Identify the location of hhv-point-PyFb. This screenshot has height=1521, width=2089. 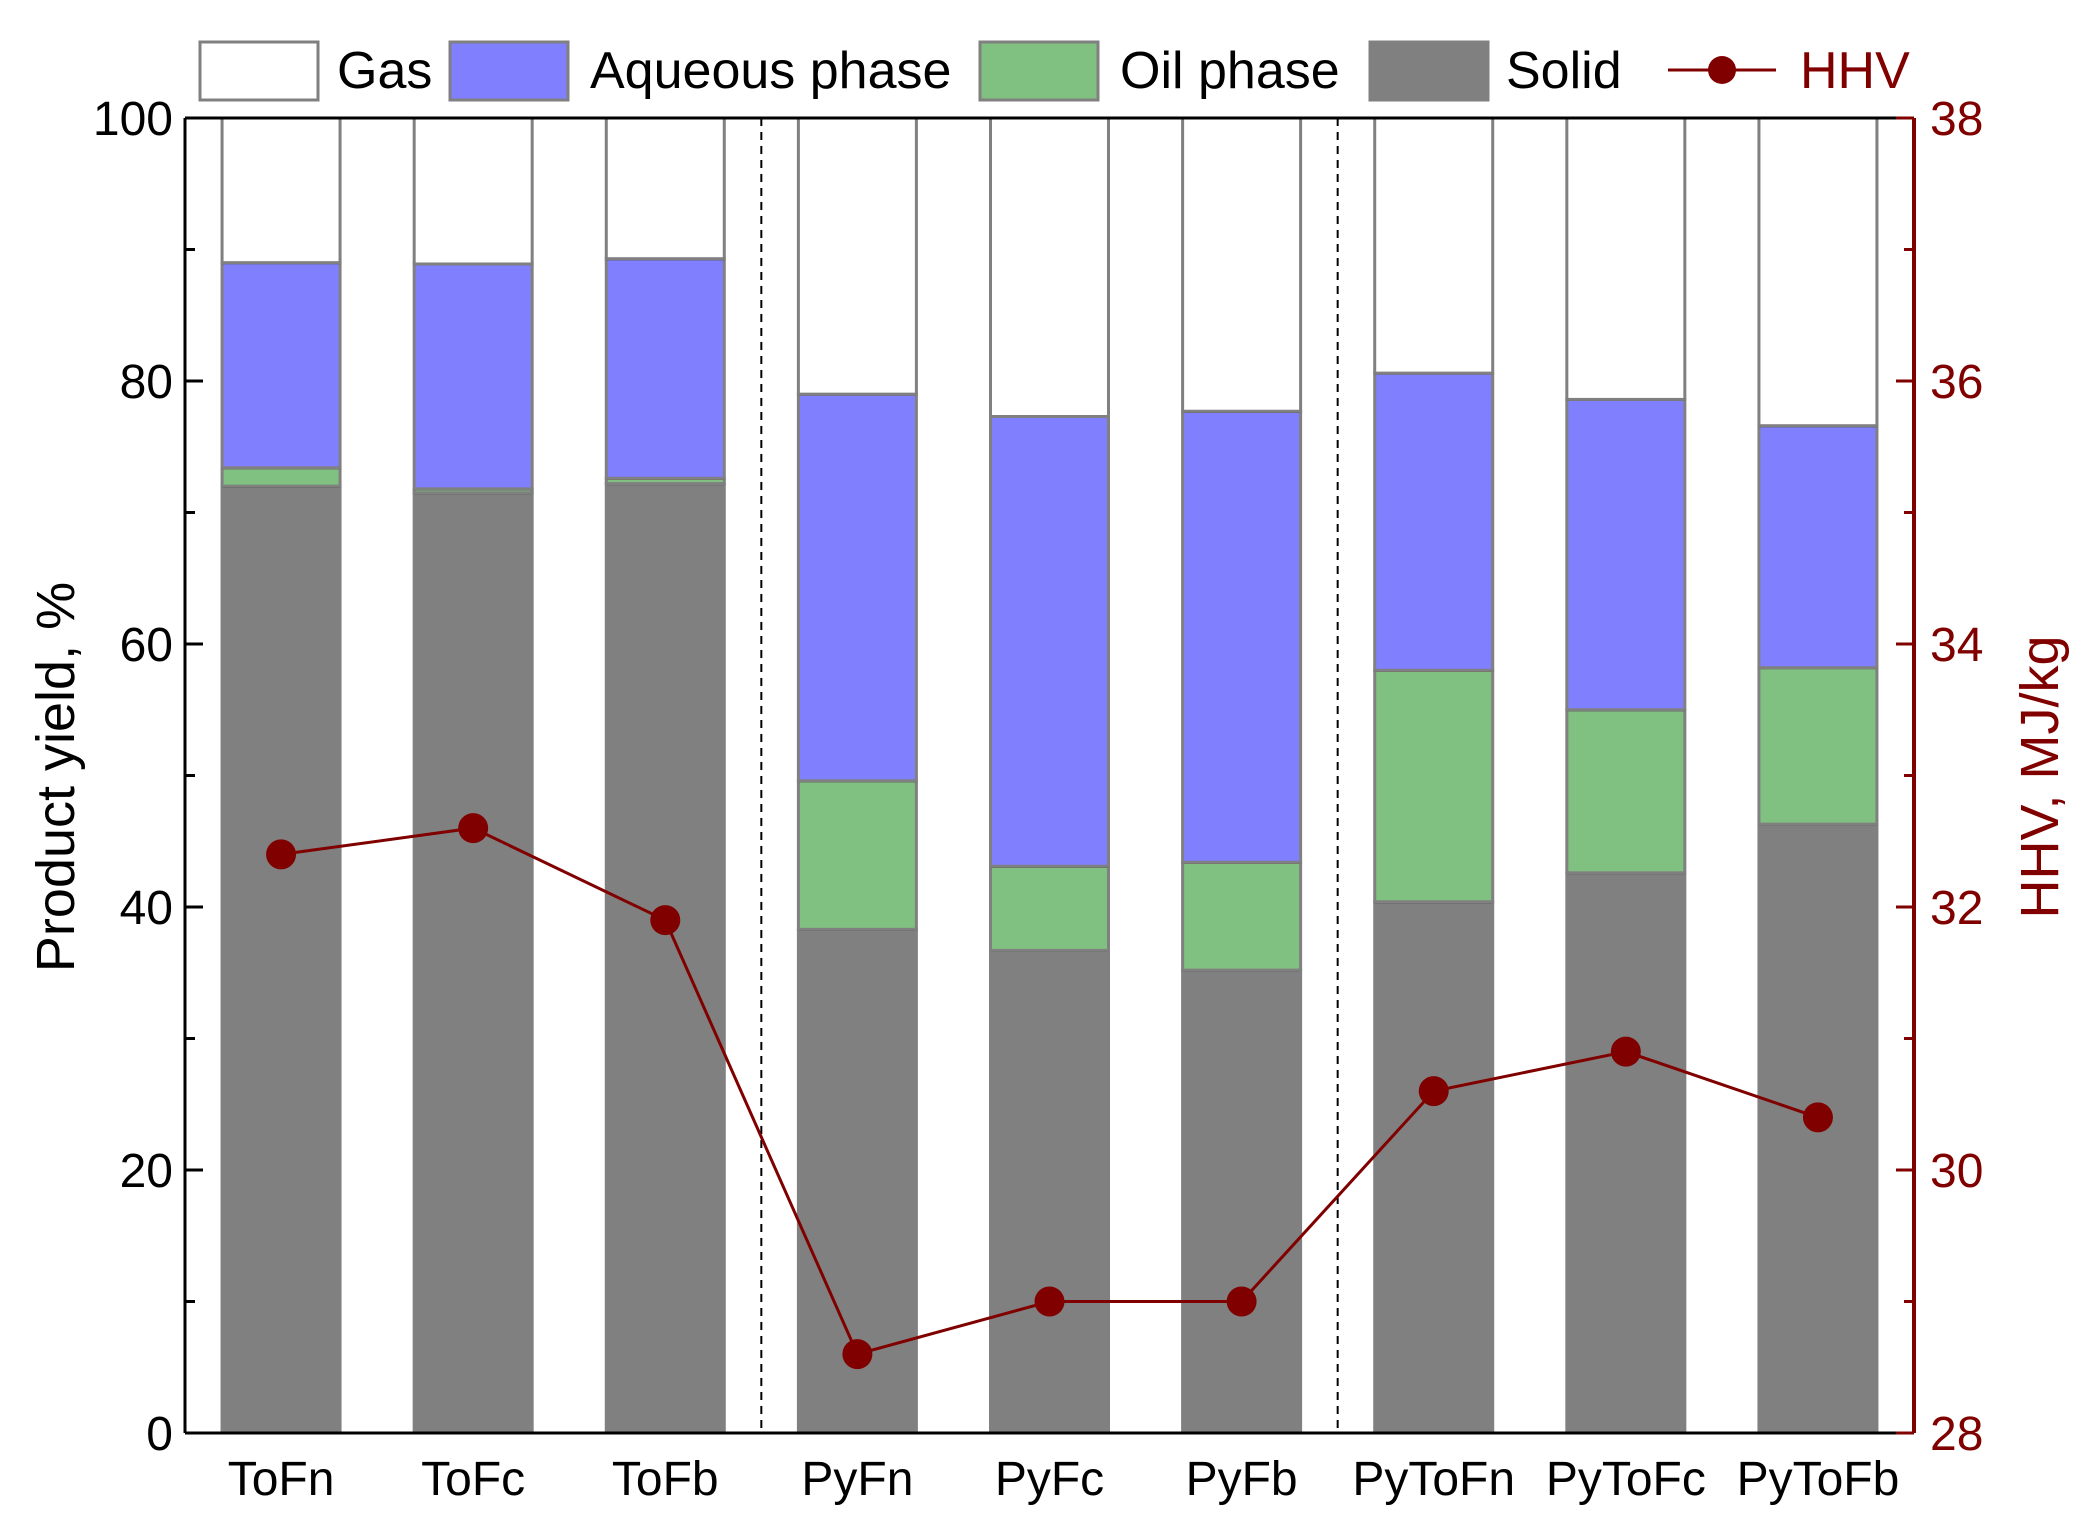
(1241, 1301).